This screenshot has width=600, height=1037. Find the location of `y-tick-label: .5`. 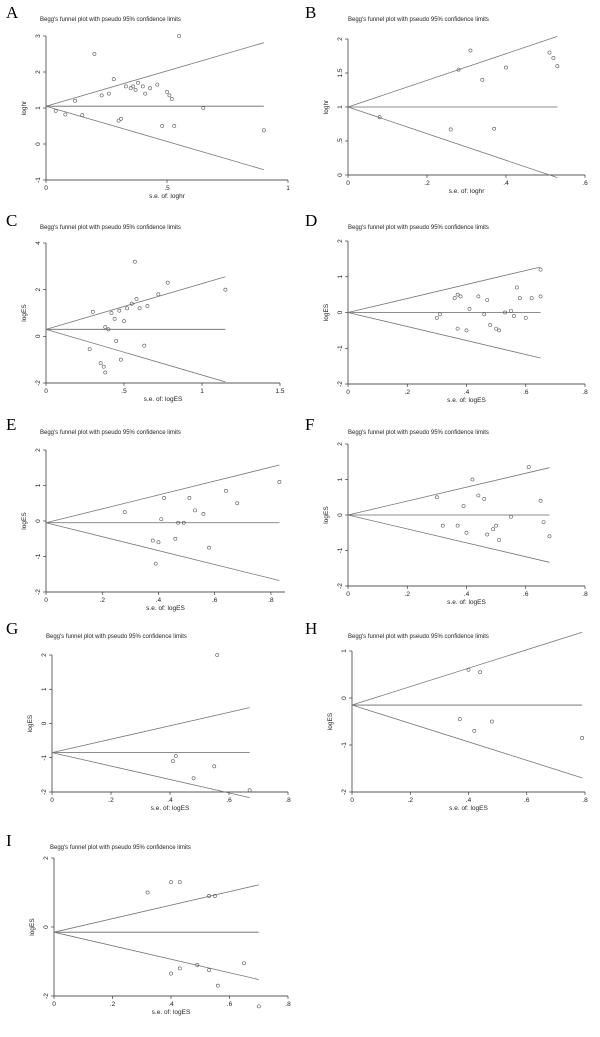

y-tick-label: .5 is located at coordinates (340, 141).